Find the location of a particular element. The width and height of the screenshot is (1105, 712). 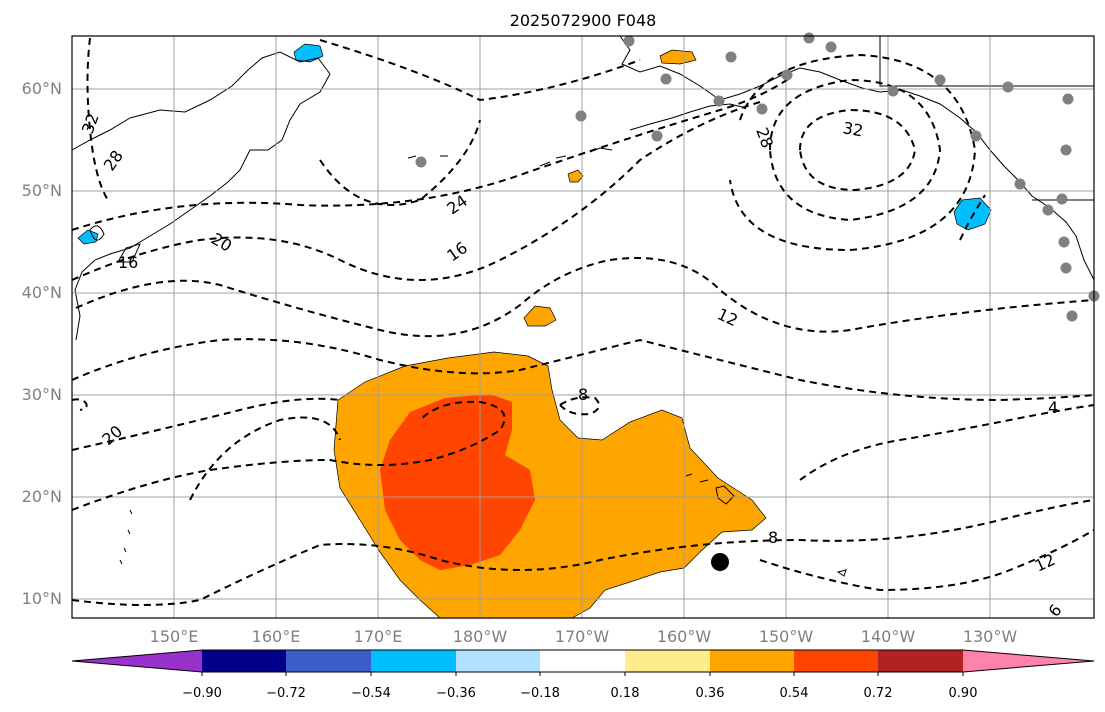

lat-tick-label: 20°N is located at coordinates (42, 496).